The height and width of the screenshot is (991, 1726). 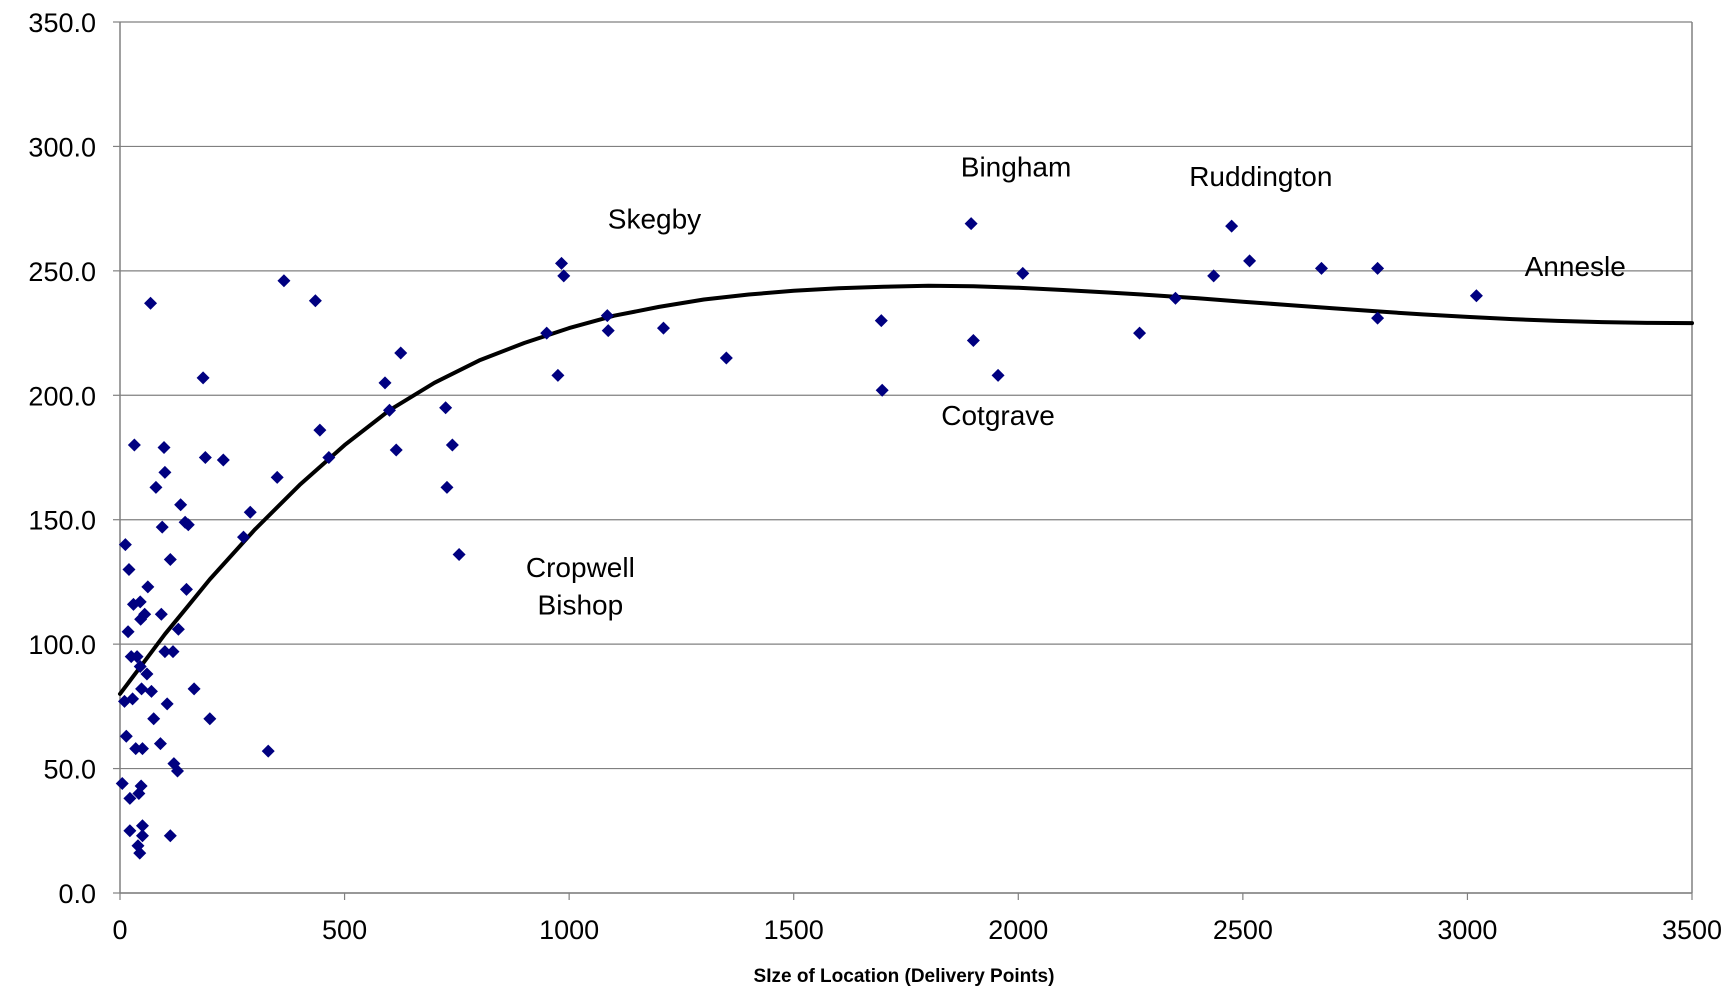 I want to click on y-tick-label: 250.0, so click(x=62, y=272).